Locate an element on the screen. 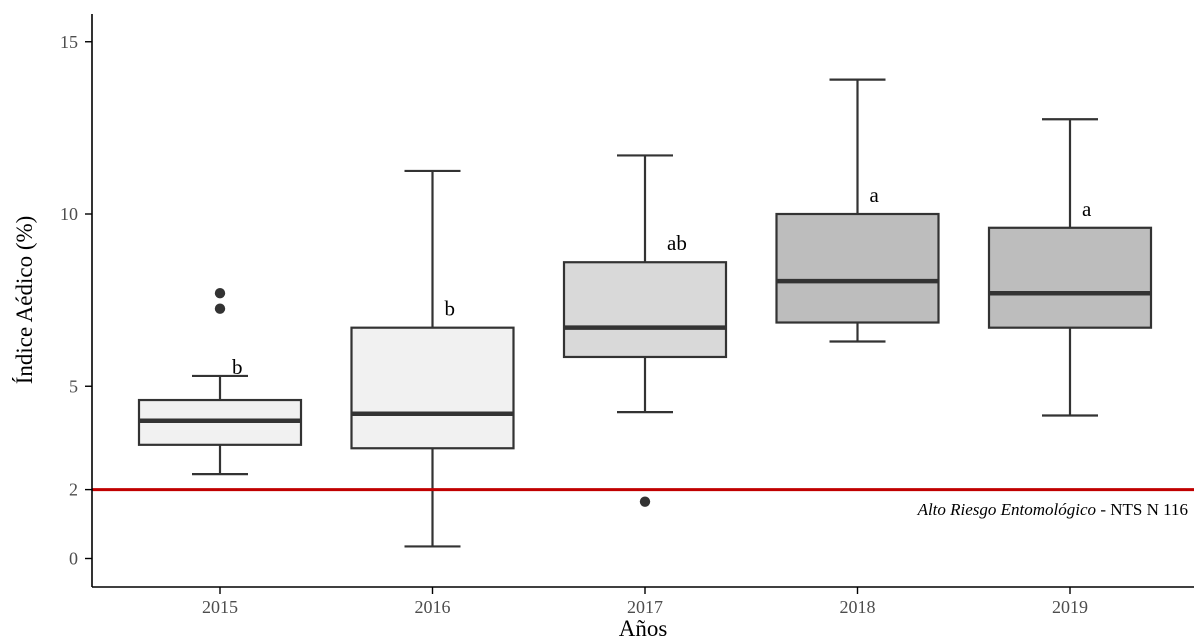  y-tick-label: 0 is located at coordinates (73, 559).